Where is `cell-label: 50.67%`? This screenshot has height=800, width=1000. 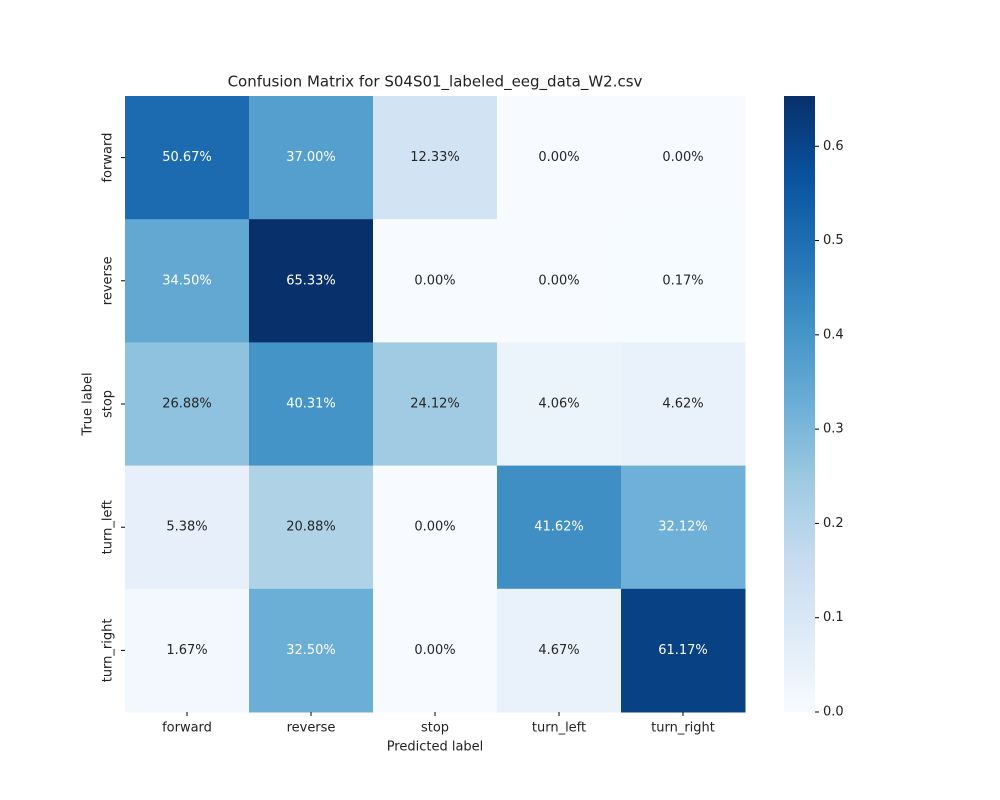 cell-label: 50.67% is located at coordinates (187, 157).